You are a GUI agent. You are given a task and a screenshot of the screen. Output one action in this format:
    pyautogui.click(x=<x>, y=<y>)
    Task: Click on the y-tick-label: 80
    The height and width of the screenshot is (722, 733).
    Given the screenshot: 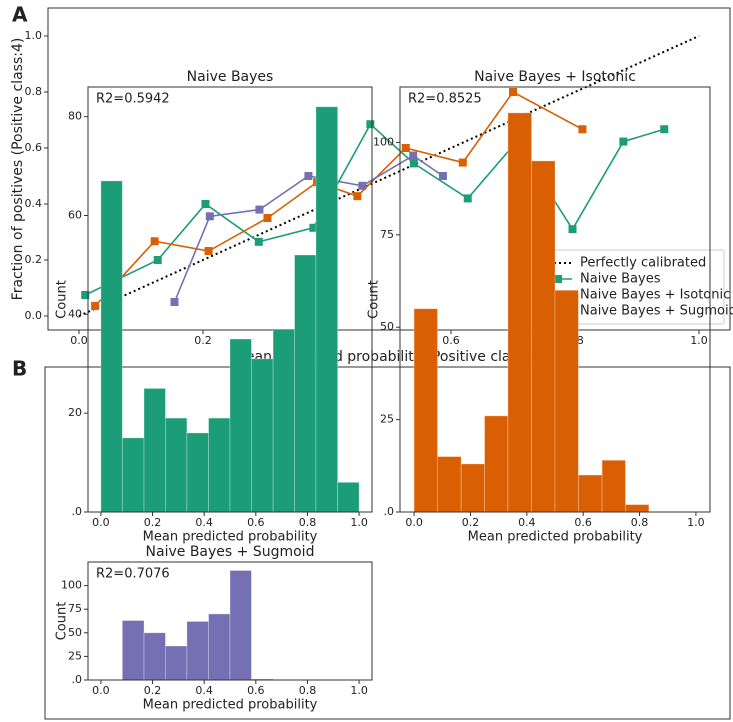 What is the action you would take?
    pyautogui.click(x=75, y=116)
    